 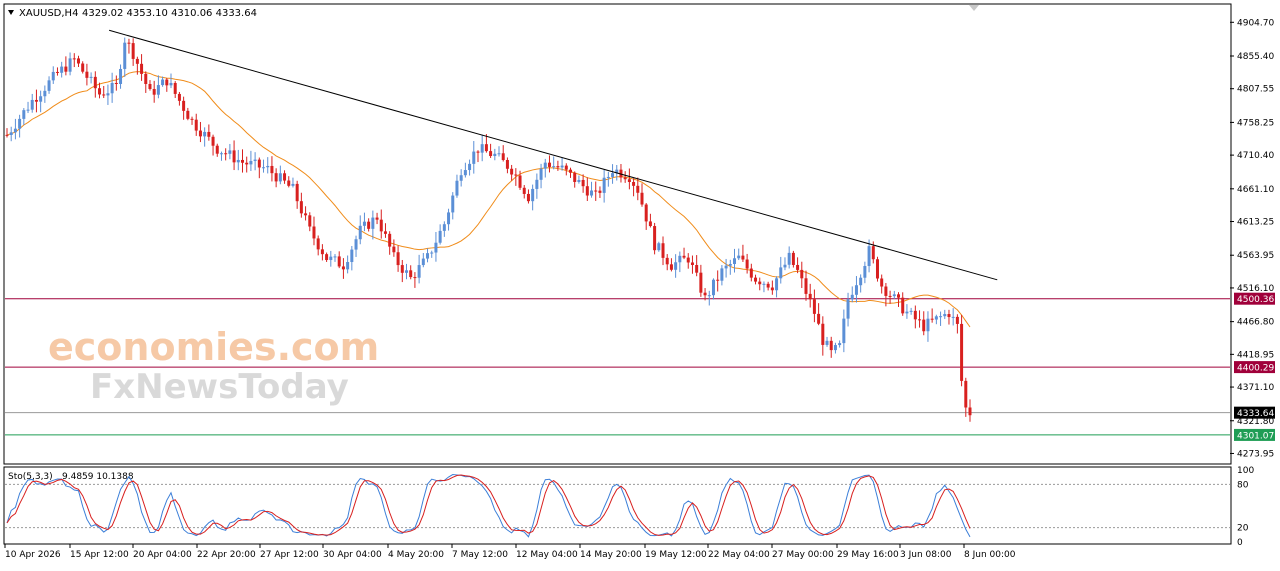 I want to click on watermark-brand: economies.com, so click(x=213, y=347).